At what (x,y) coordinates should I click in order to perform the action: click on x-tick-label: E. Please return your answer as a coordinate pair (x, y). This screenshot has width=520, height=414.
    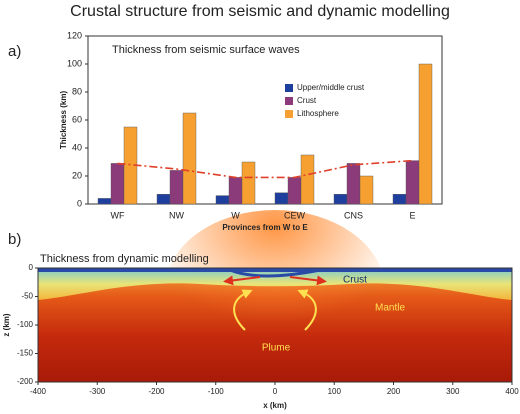
    Looking at the image, I should click on (412, 215).